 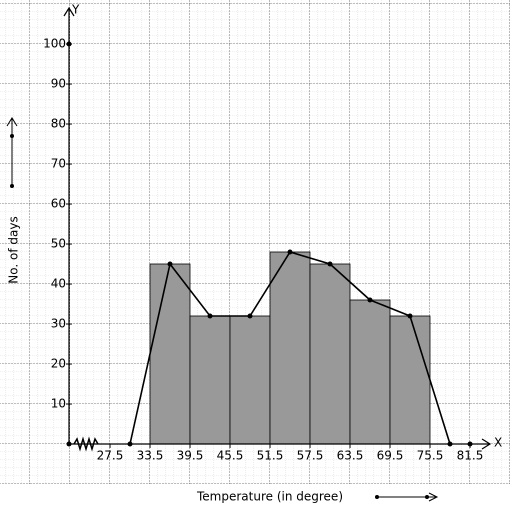 I want to click on axis-break, so click(x=86, y=444).